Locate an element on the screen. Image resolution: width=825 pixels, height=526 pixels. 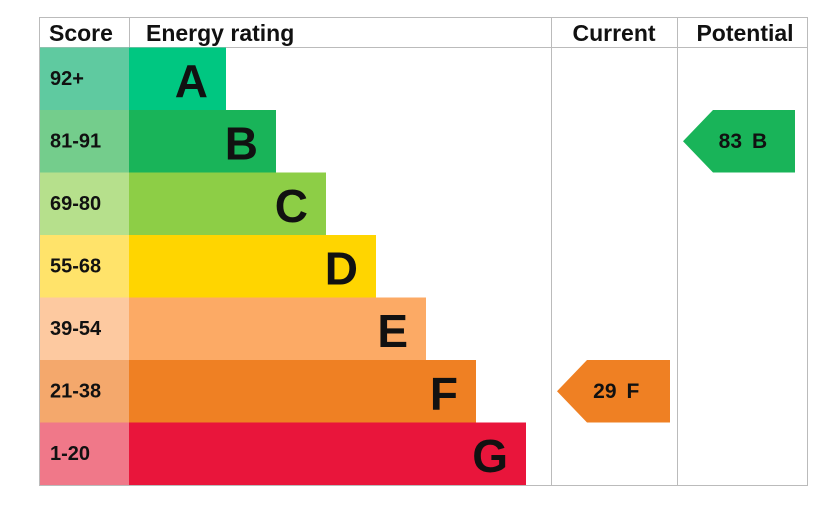
band-letter: E is located at coordinates (392, 331).